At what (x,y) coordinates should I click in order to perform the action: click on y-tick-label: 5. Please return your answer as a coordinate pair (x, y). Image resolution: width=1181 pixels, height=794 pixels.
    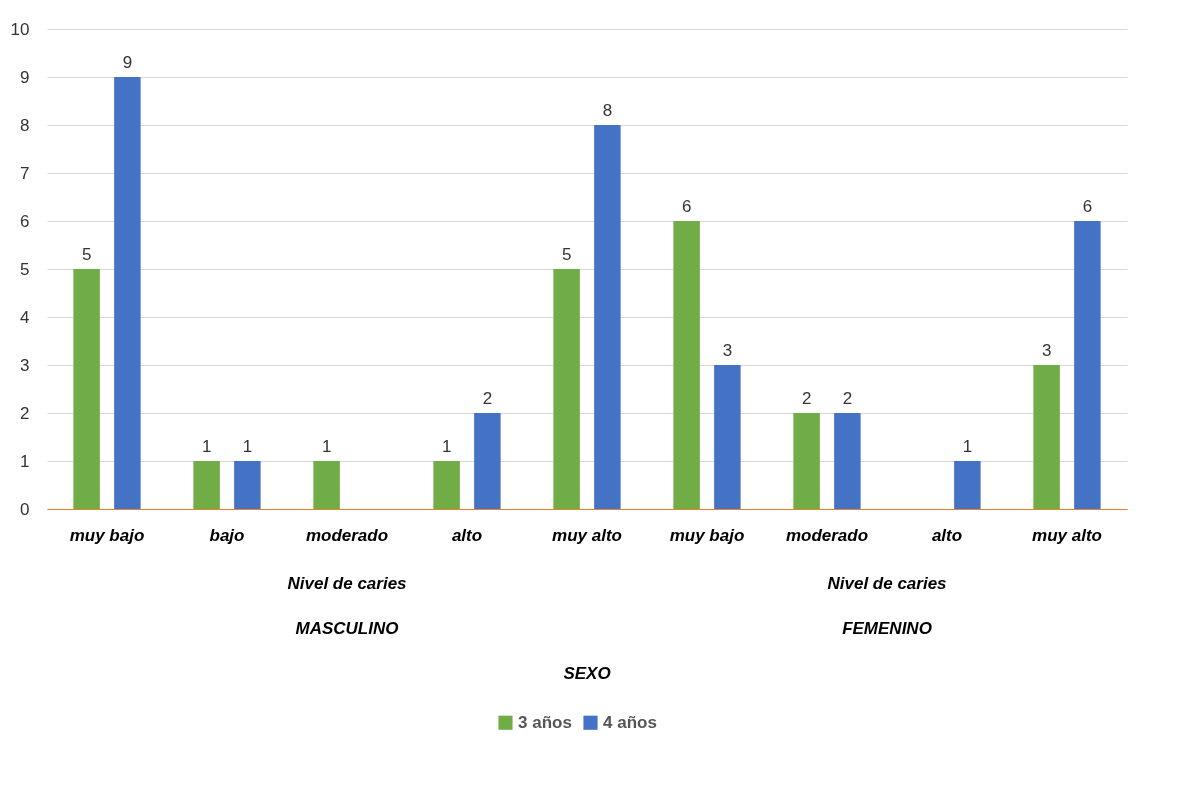
    Looking at the image, I should click on (25, 269).